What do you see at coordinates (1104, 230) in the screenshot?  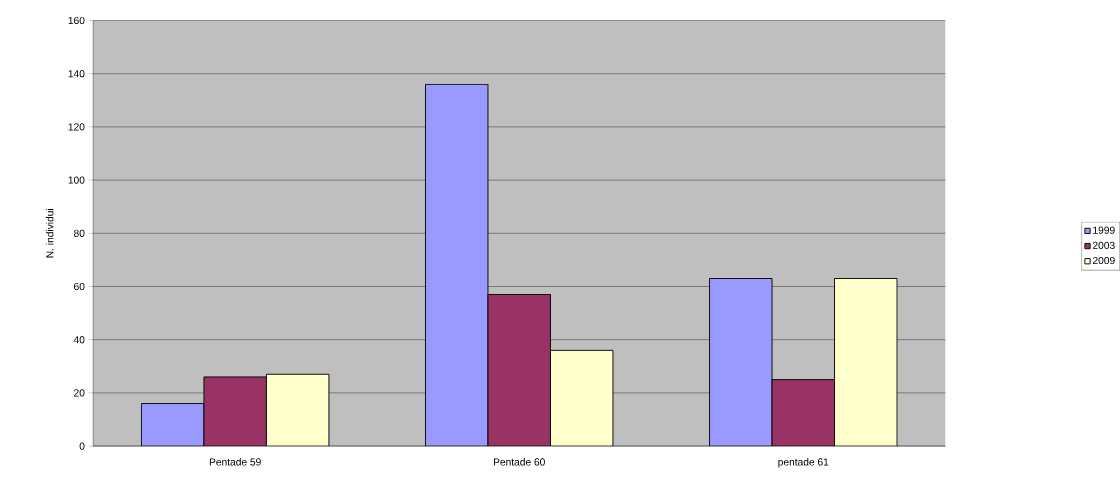 I see `legend-label: 1999` at bounding box center [1104, 230].